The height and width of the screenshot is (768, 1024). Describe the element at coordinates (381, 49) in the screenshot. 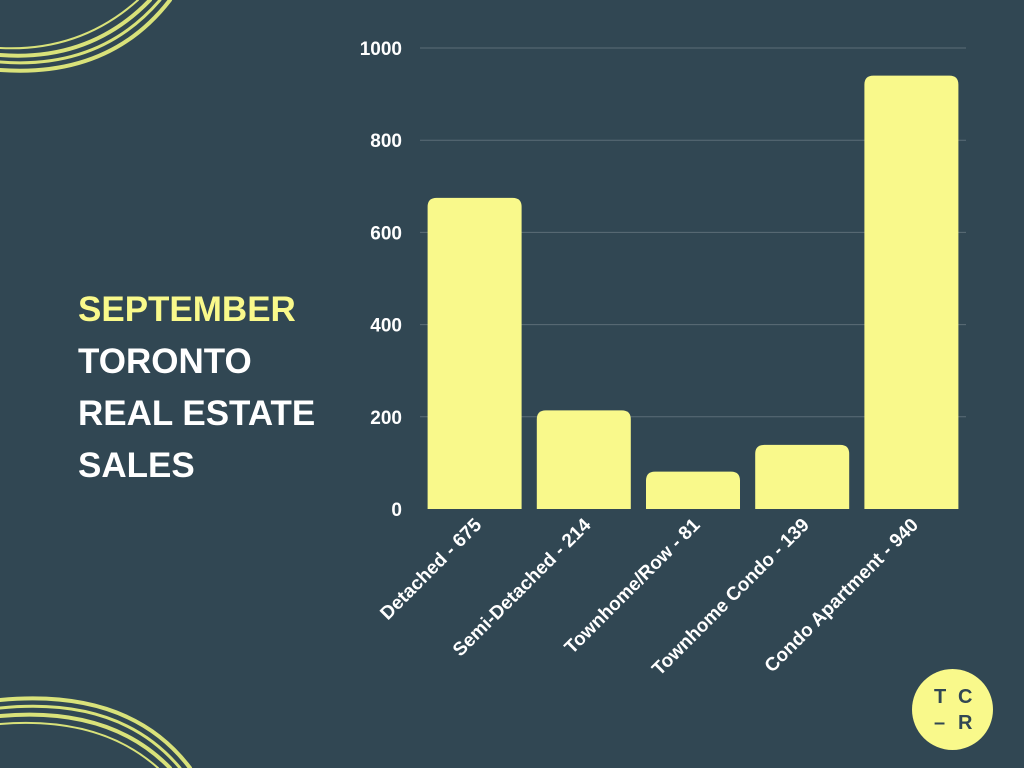

I see `y-tick-label: 1000` at that location.